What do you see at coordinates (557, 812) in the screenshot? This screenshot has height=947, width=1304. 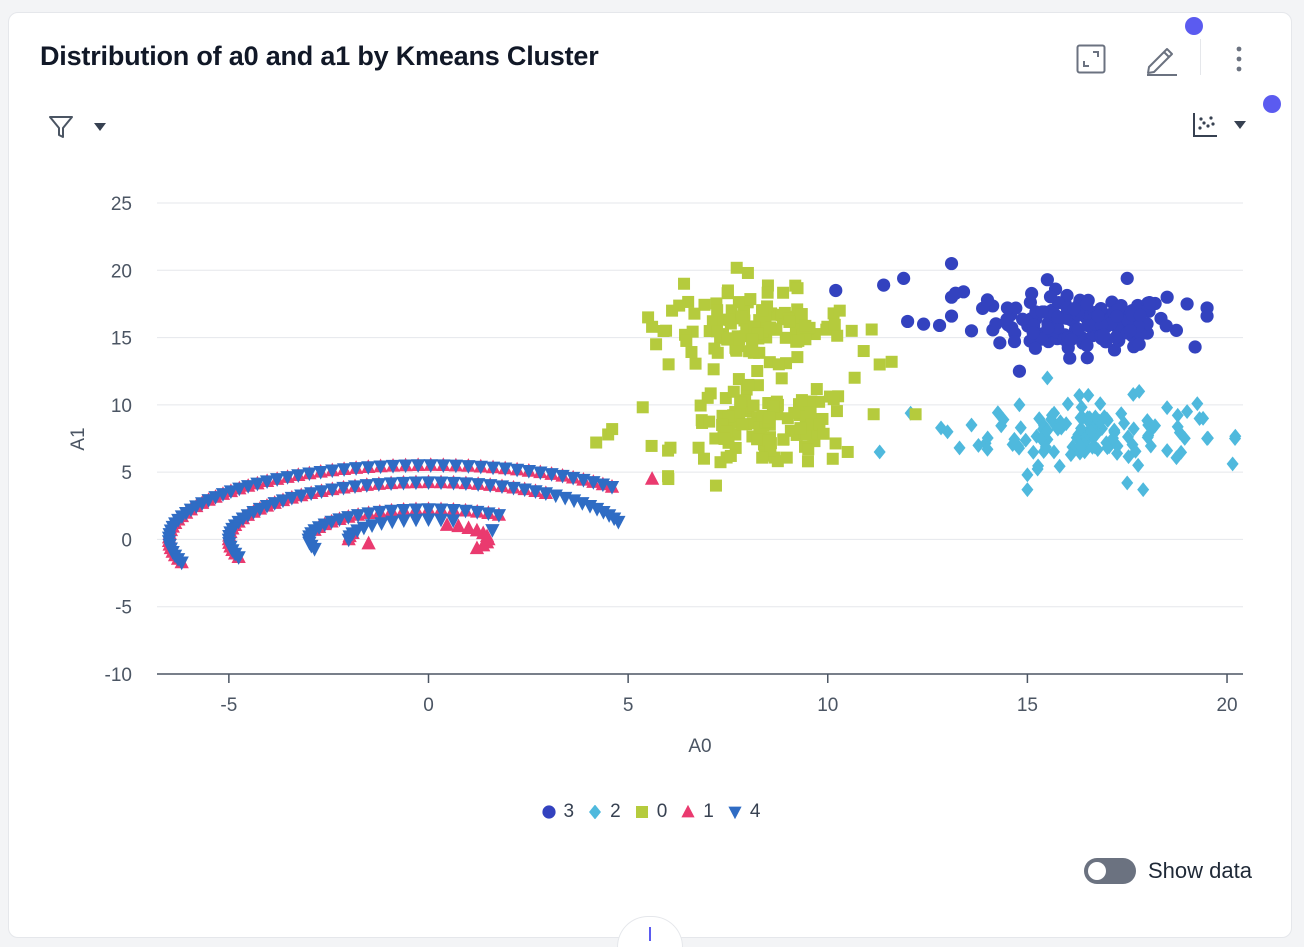 I see `legend-item-cluster-3: 3` at bounding box center [557, 812].